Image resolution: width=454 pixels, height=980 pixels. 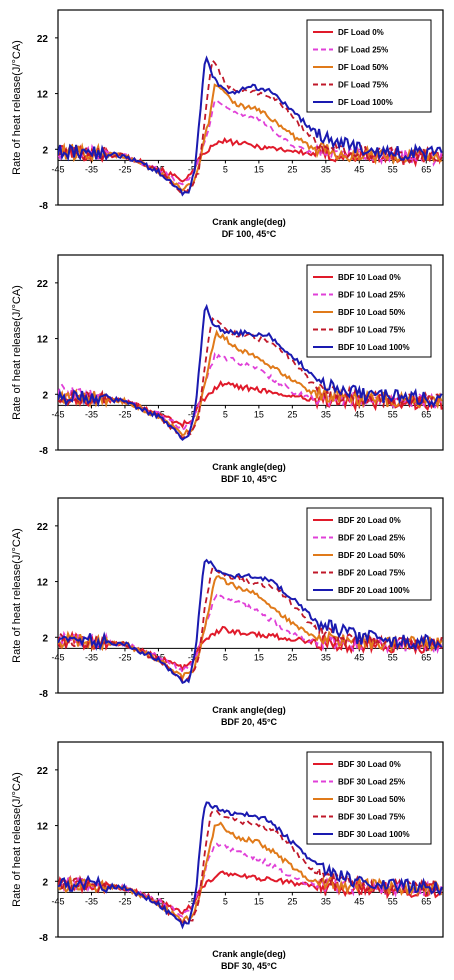 What do you see at coordinates (369, 520) in the screenshot?
I see `legend-label: BDF 20 Load 0%` at bounding box center [369, 520].